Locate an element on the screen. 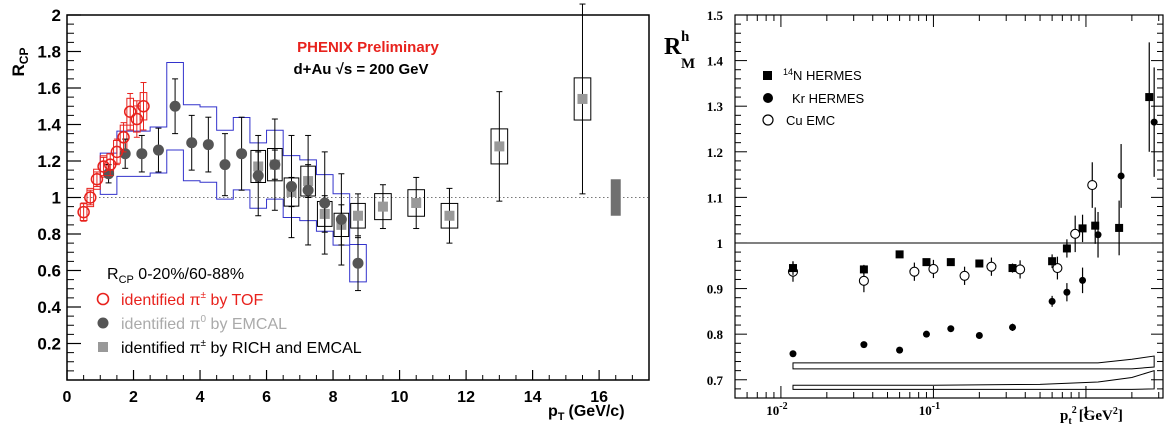 This screenshot has height=428, width=1170. x-tick-label: 14 is located at coordinates (533, 397).